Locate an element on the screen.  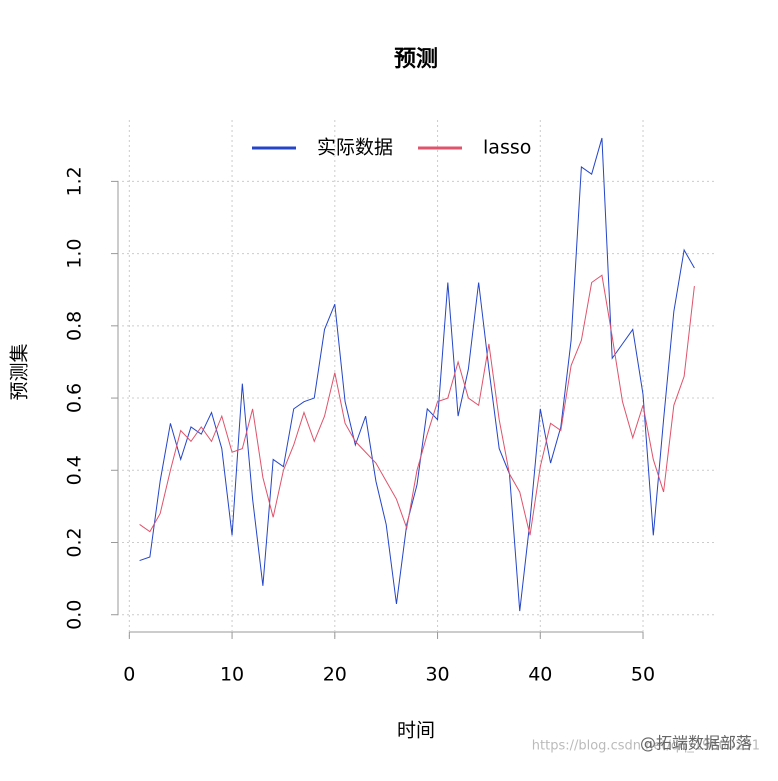
x-tick-label: 20 is located at coordinates (335, 675).